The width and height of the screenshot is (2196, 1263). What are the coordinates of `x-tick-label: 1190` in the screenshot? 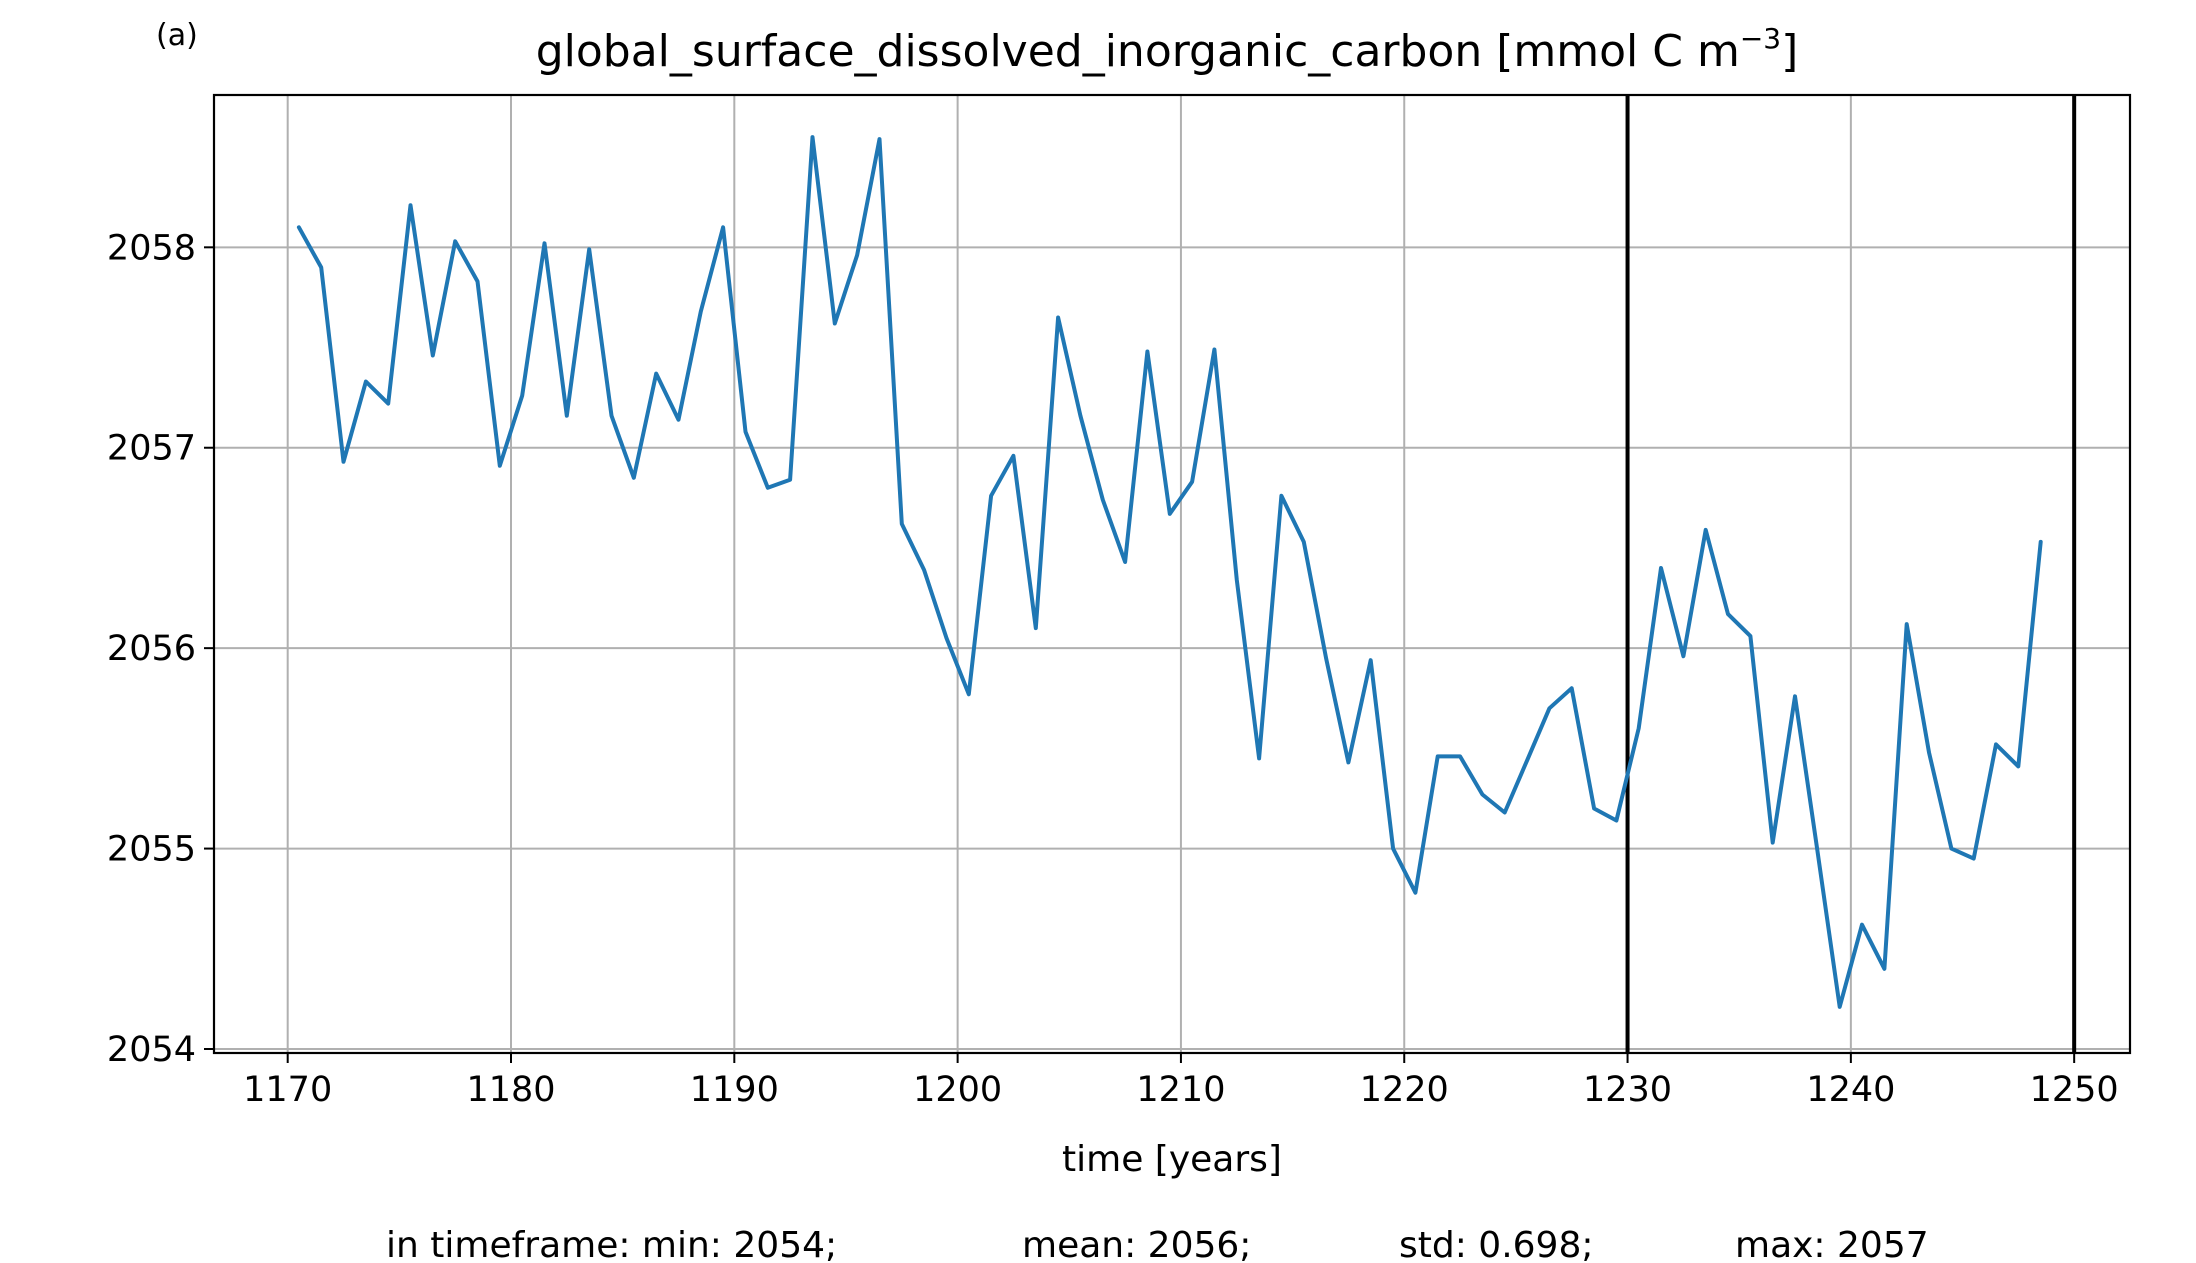 It's located at (734, 1090).